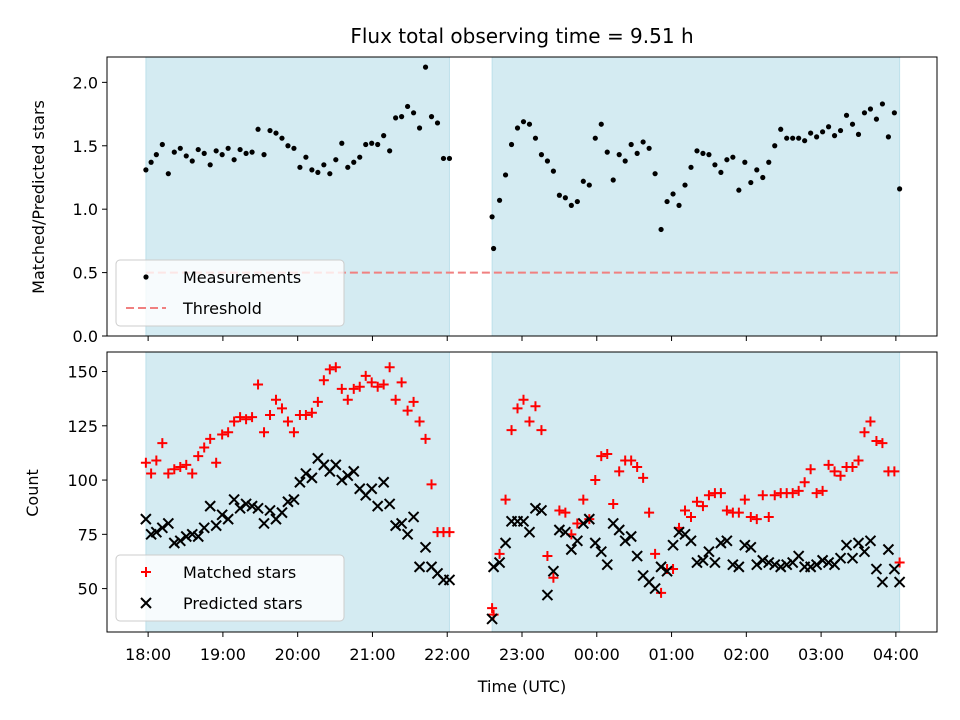 The height and width of the screenshot is (720, 960). I want to click on x-tick-label: 20:00, so click(298, 654).